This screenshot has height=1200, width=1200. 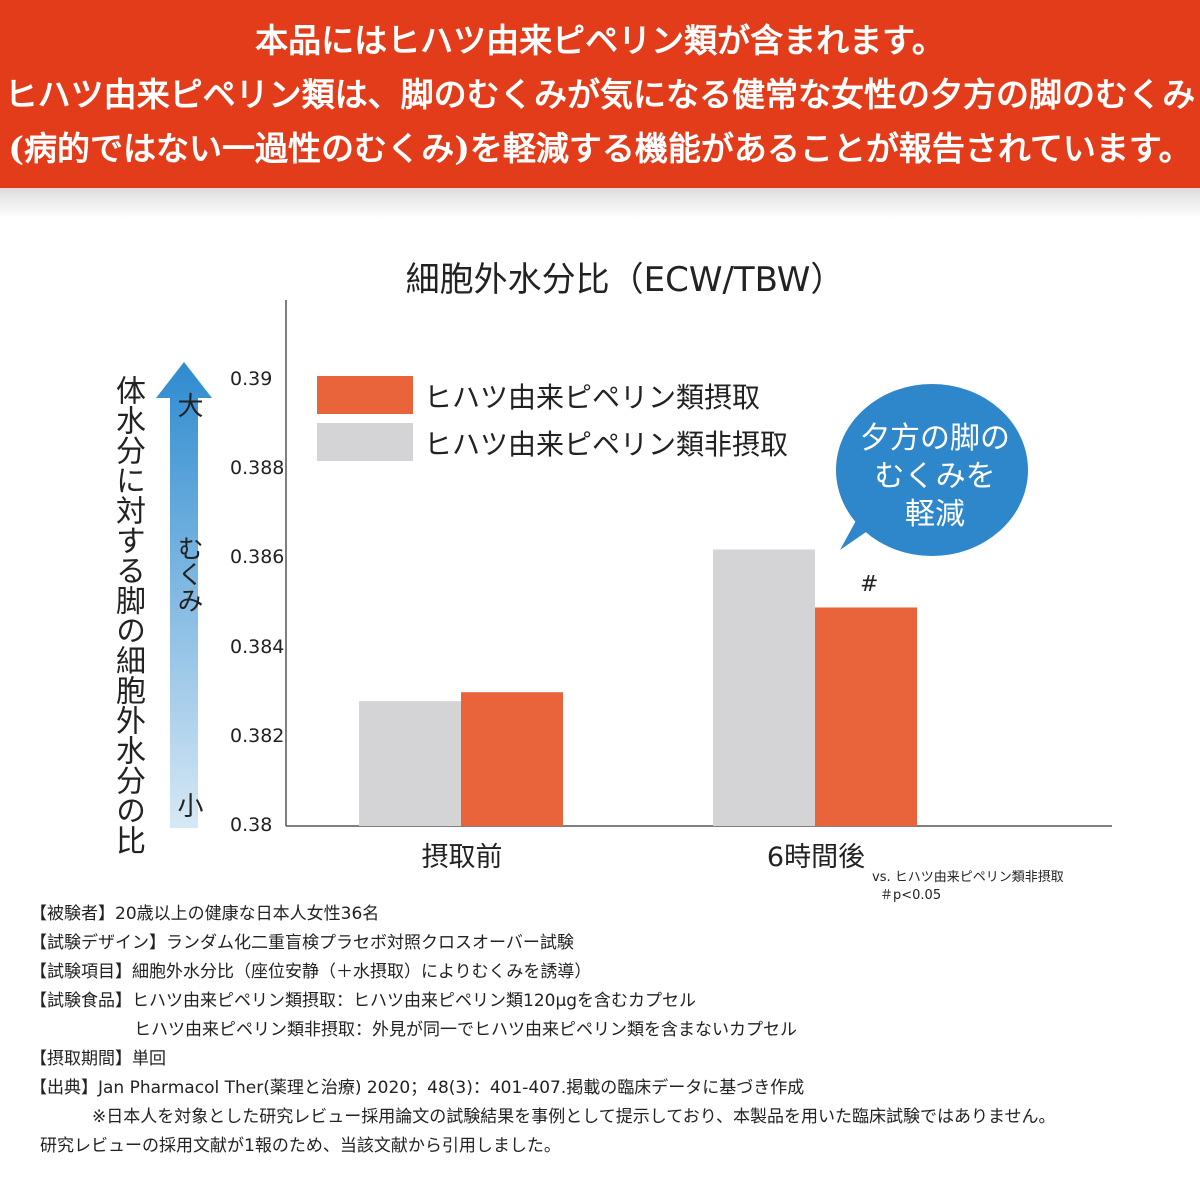 I want to click on arrow-label-small: 小, so click(x=188, y=805).